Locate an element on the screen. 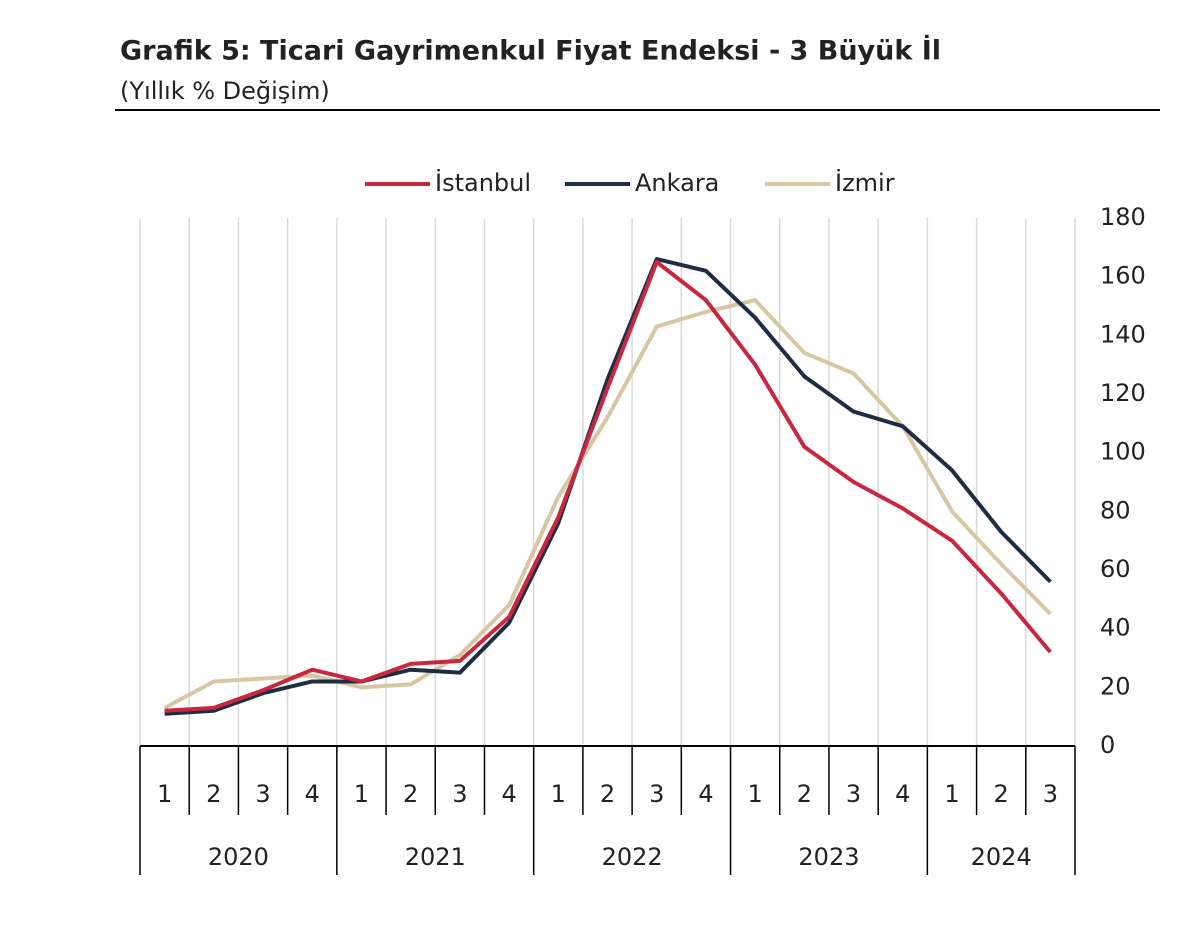 This screenshot has height=934, width=1200. y-tick-label: 160 is located at coordinates (1123, 276).